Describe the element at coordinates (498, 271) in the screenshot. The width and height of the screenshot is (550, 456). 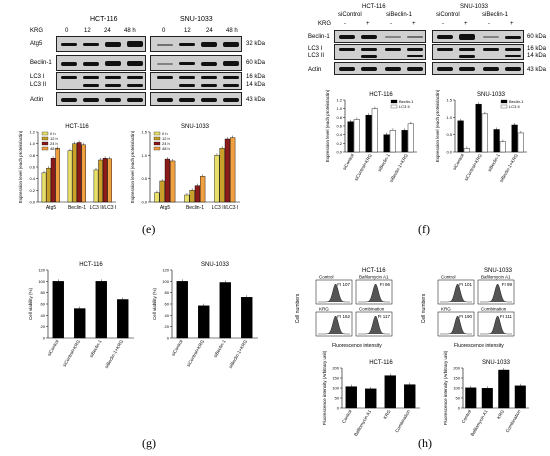
I see `panel-h-cell-line-snu: SNU-1033` at that location.